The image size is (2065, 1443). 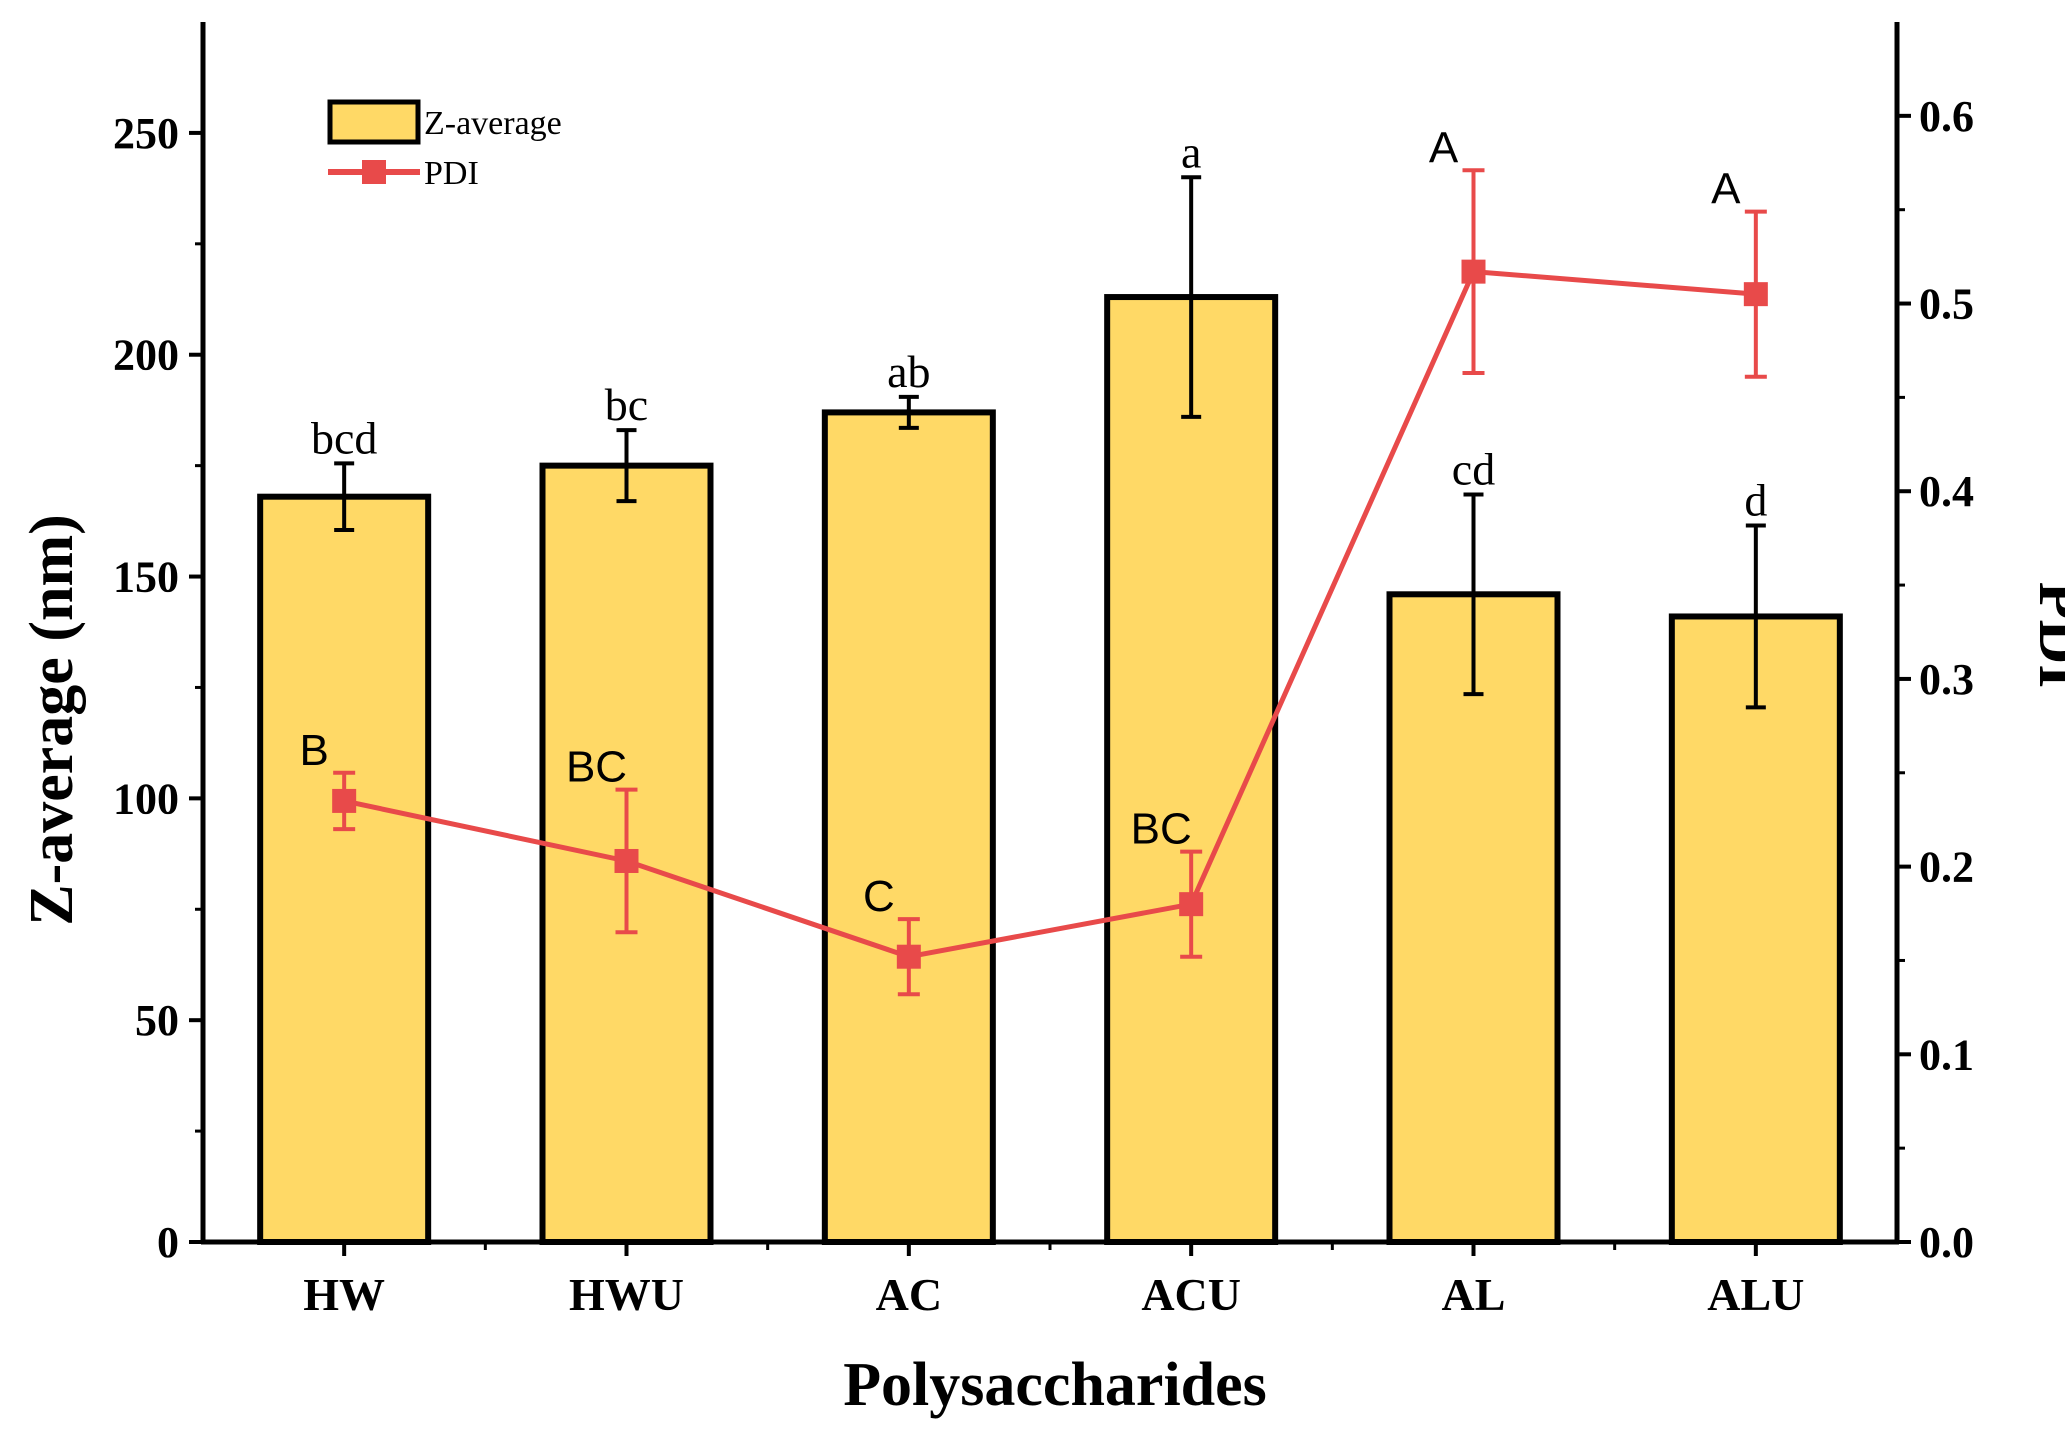 I want to click on y2-tick-label: 0.5, so click(x=1946, y=304).